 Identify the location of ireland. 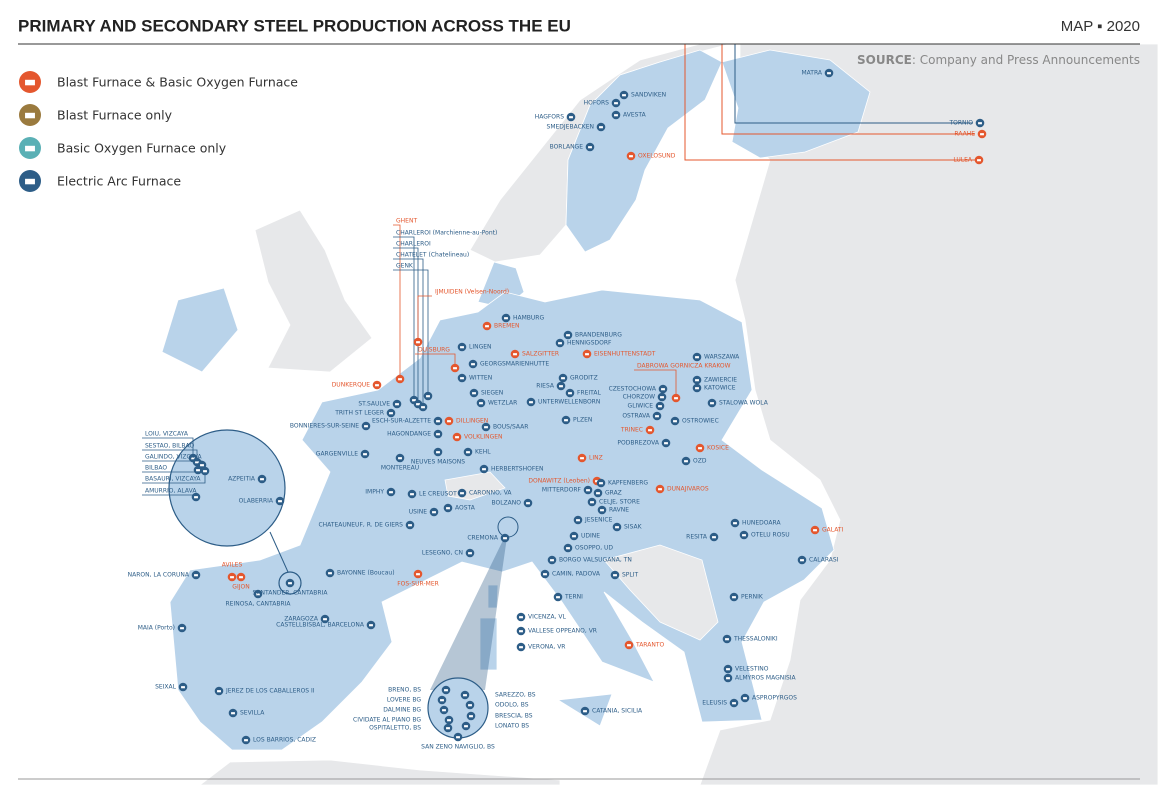
(200, 330).